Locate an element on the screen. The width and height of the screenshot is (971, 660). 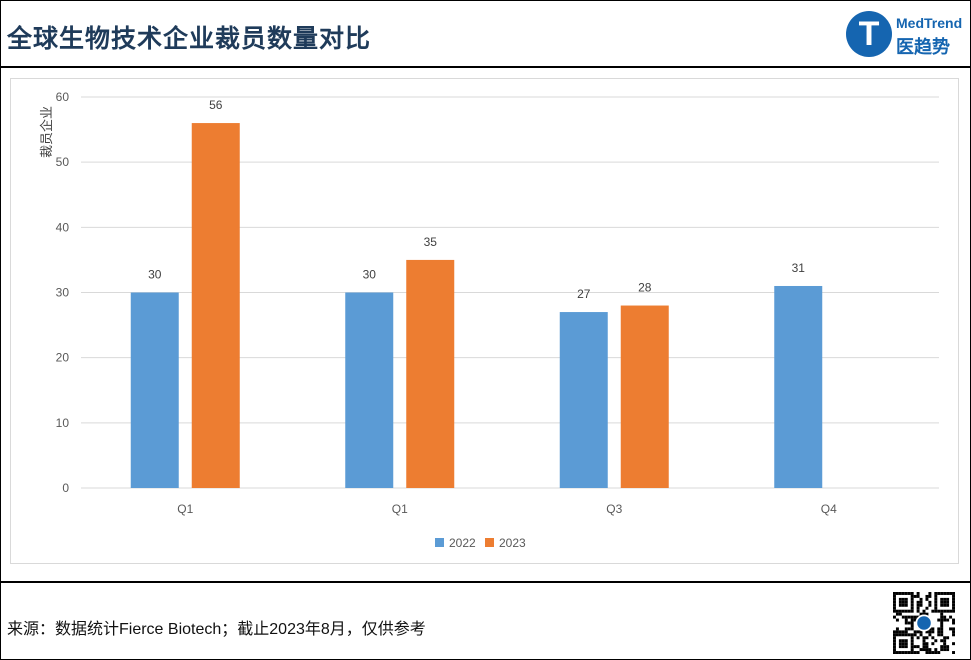
data-label: 27 is located at coordinates (584, 294).